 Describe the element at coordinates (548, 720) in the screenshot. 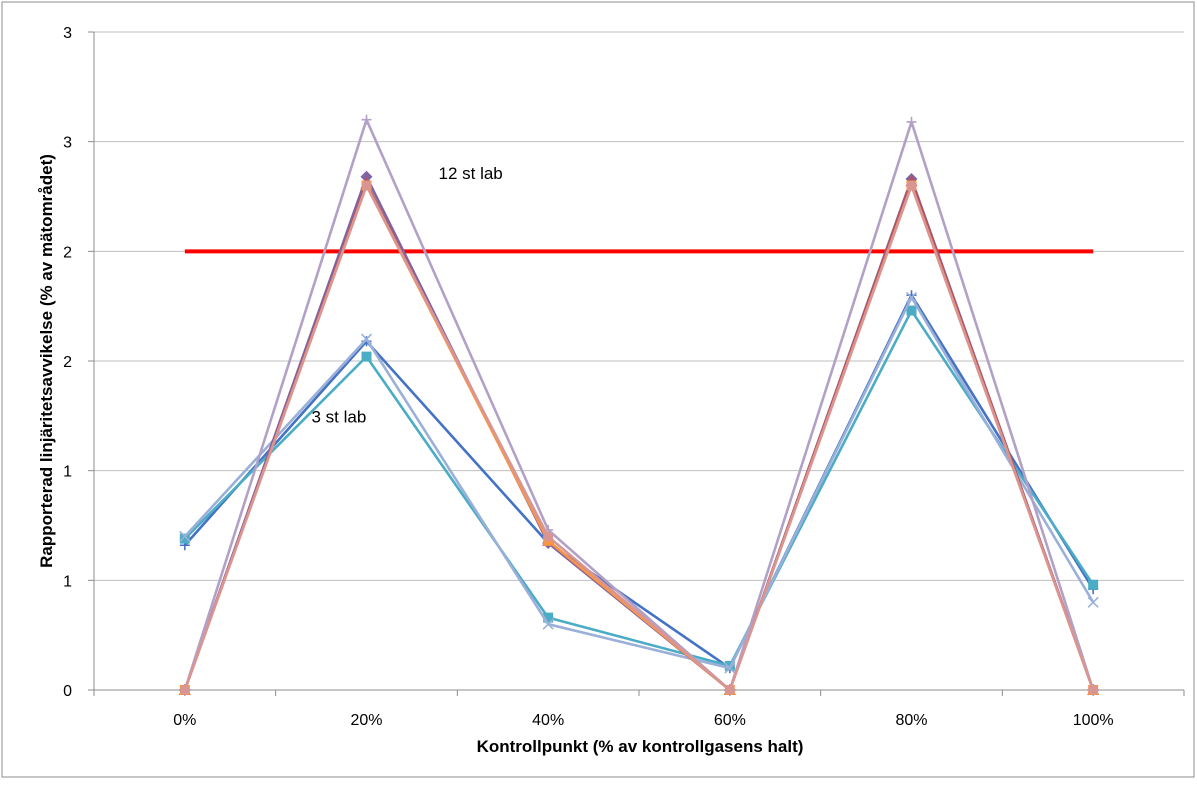

I see `x-tick-label: 40%` at that location.